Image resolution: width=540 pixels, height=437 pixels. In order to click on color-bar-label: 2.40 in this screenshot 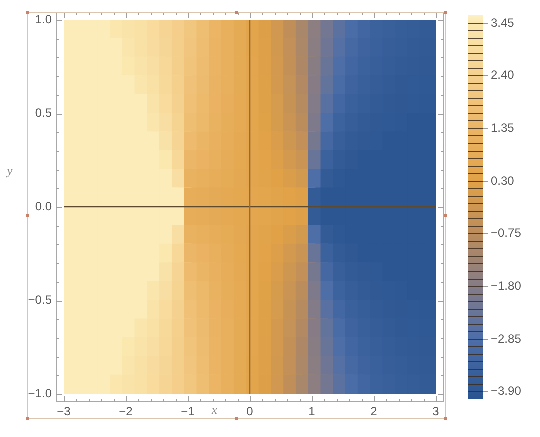, I will do `click(503, 75)`.